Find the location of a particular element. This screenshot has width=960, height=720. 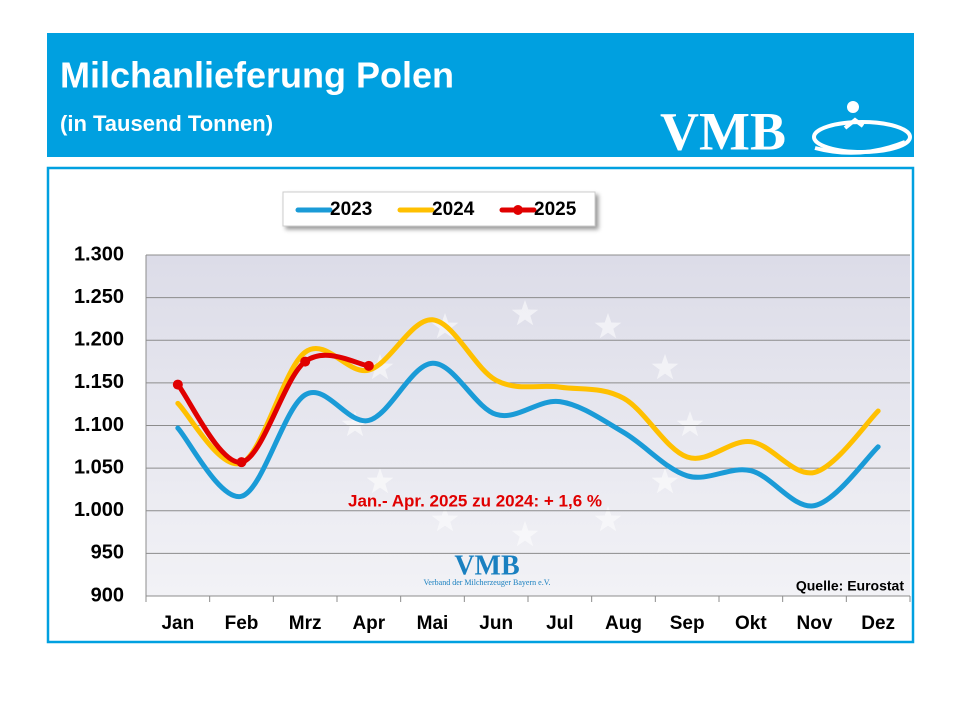

x-tick-label: Jul is located at coordinates (559, 623).